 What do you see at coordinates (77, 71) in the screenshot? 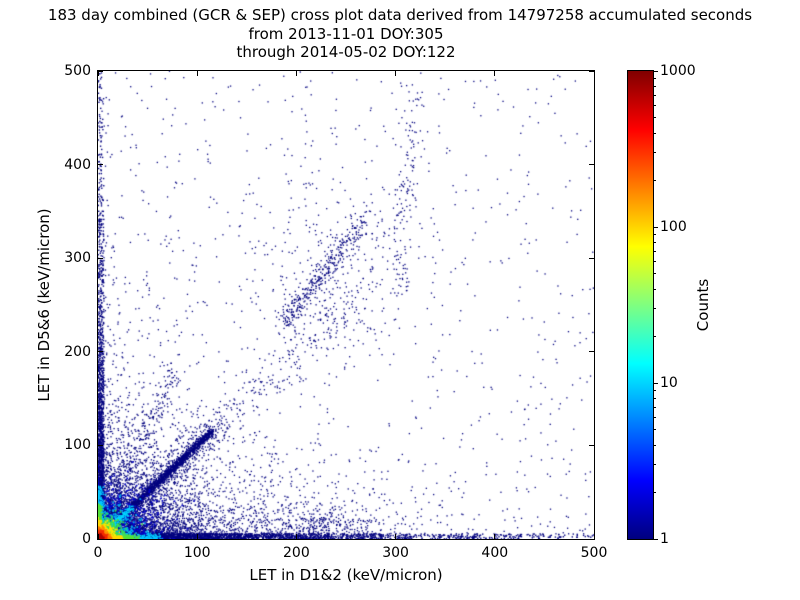
I see `y-tick-label: 500` at bounding box center [77, 71].